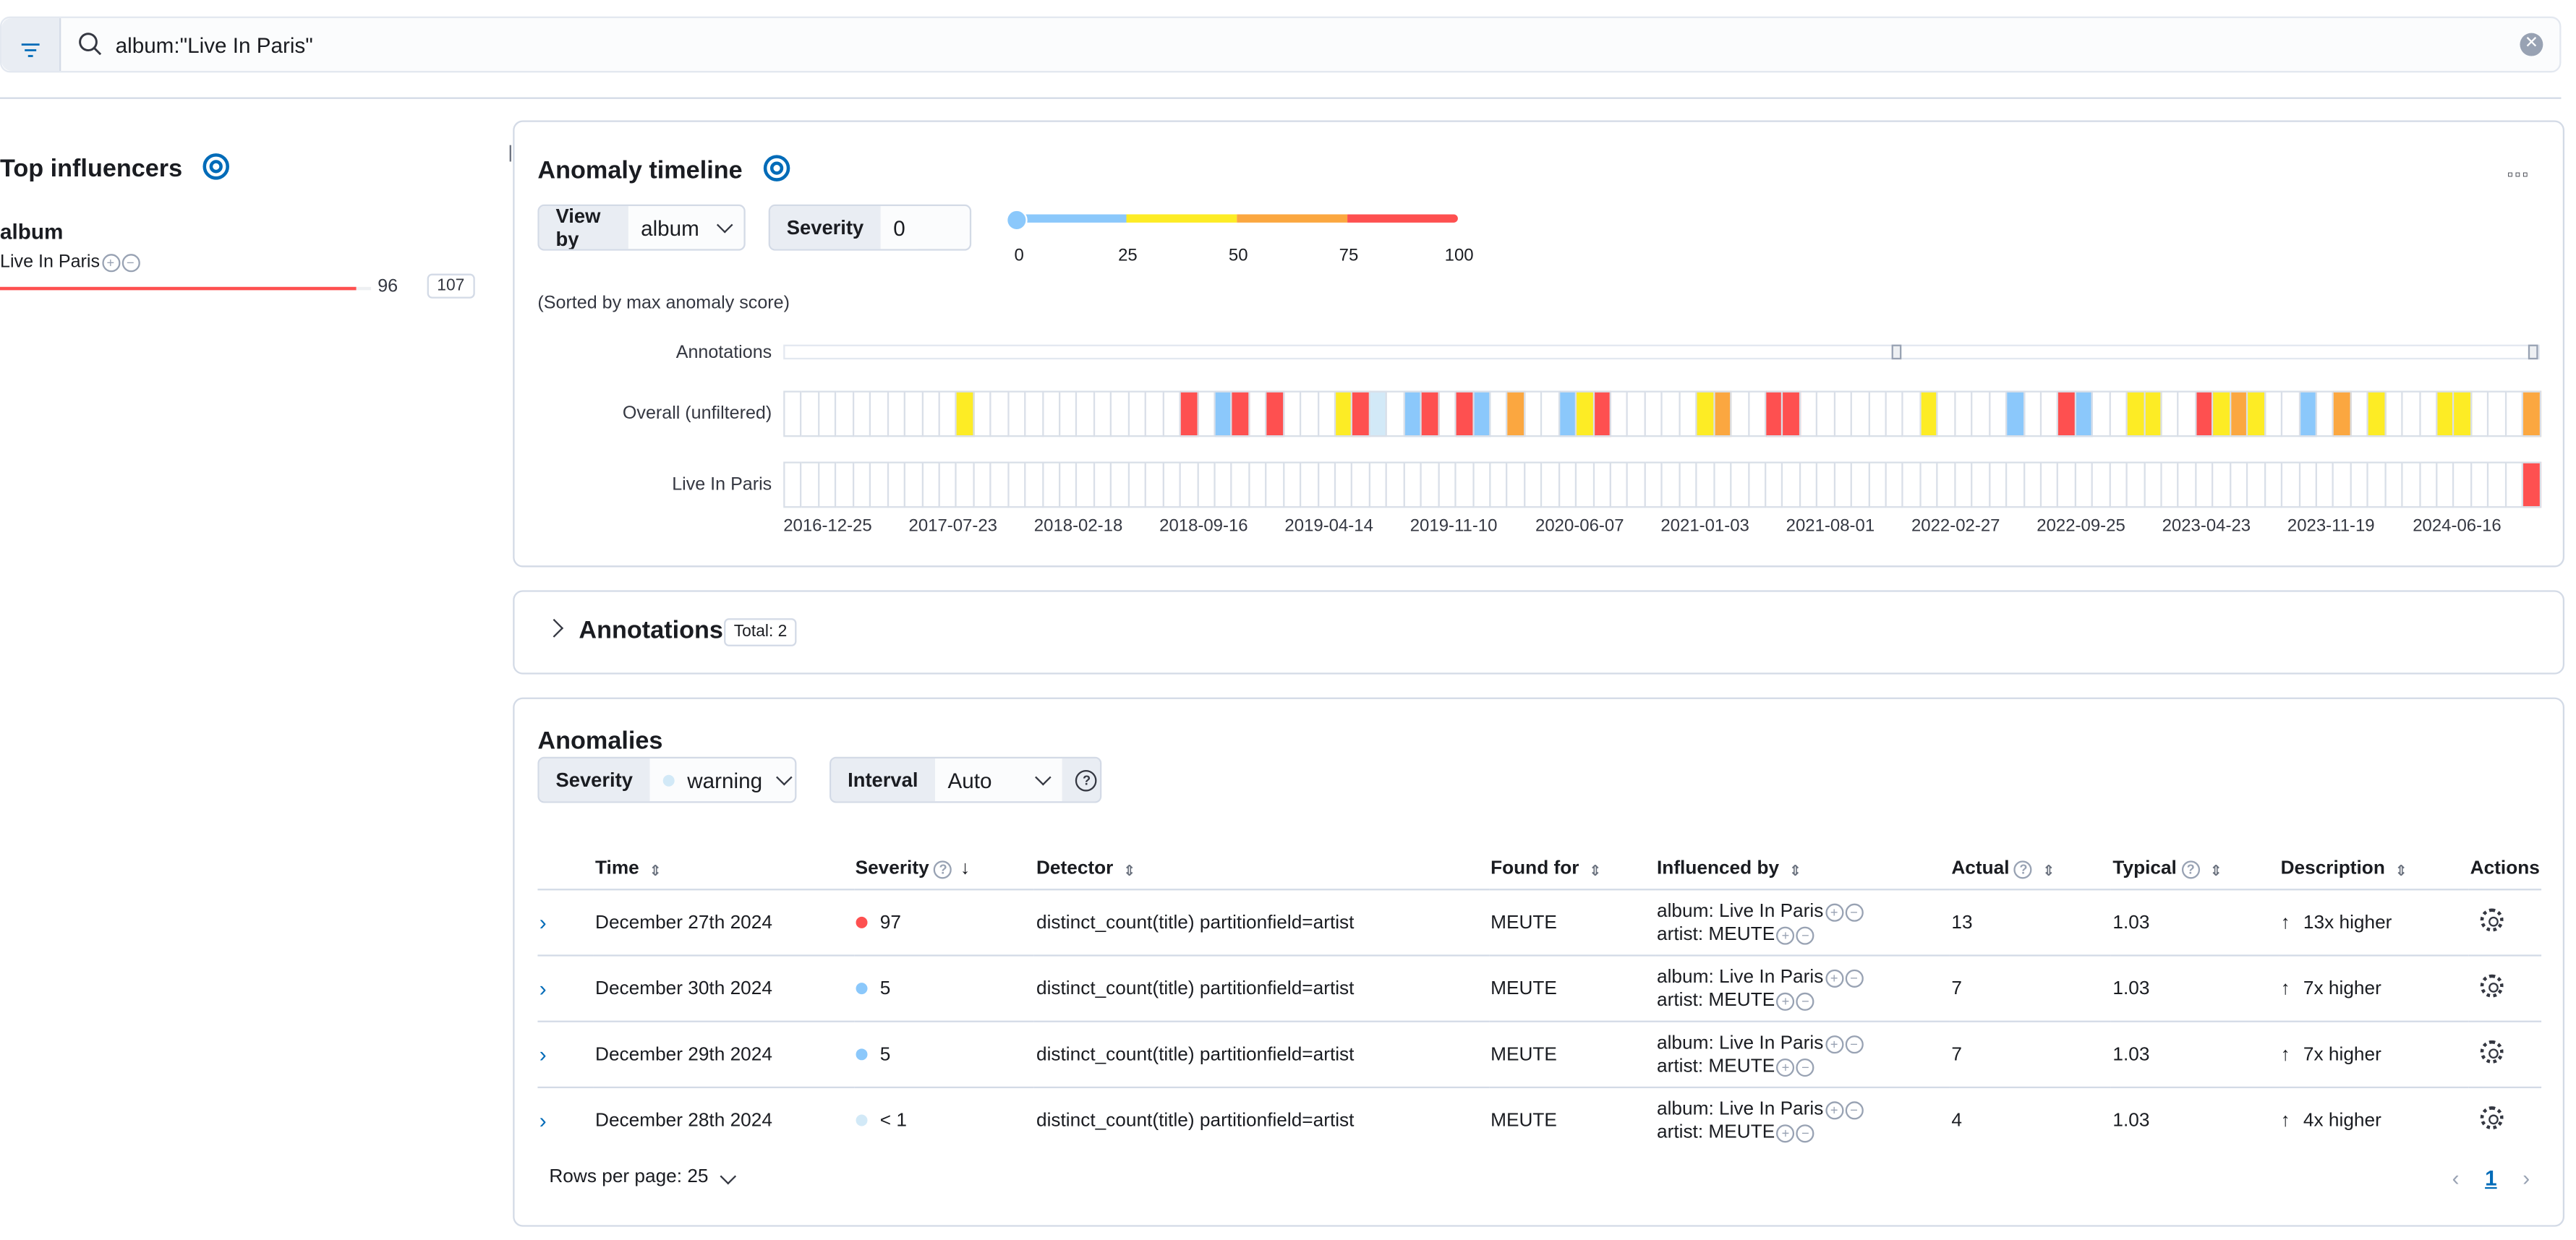  Describe the element at coordinates (2167, 869) in the screenshot. I see `col-typical: Typical? ⇕` at that location.